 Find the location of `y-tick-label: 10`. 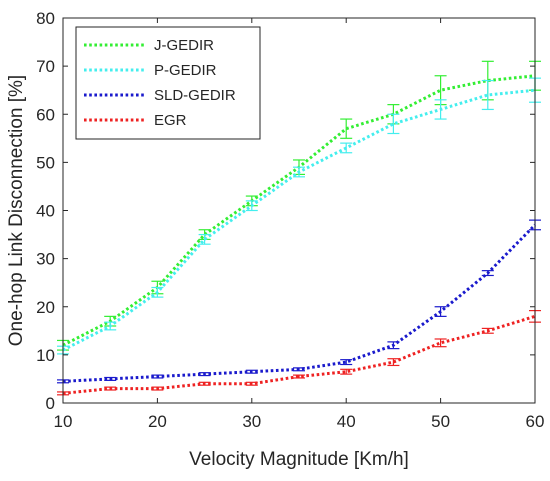

y-tick-label: 10 is located at coordinates (45, 355).